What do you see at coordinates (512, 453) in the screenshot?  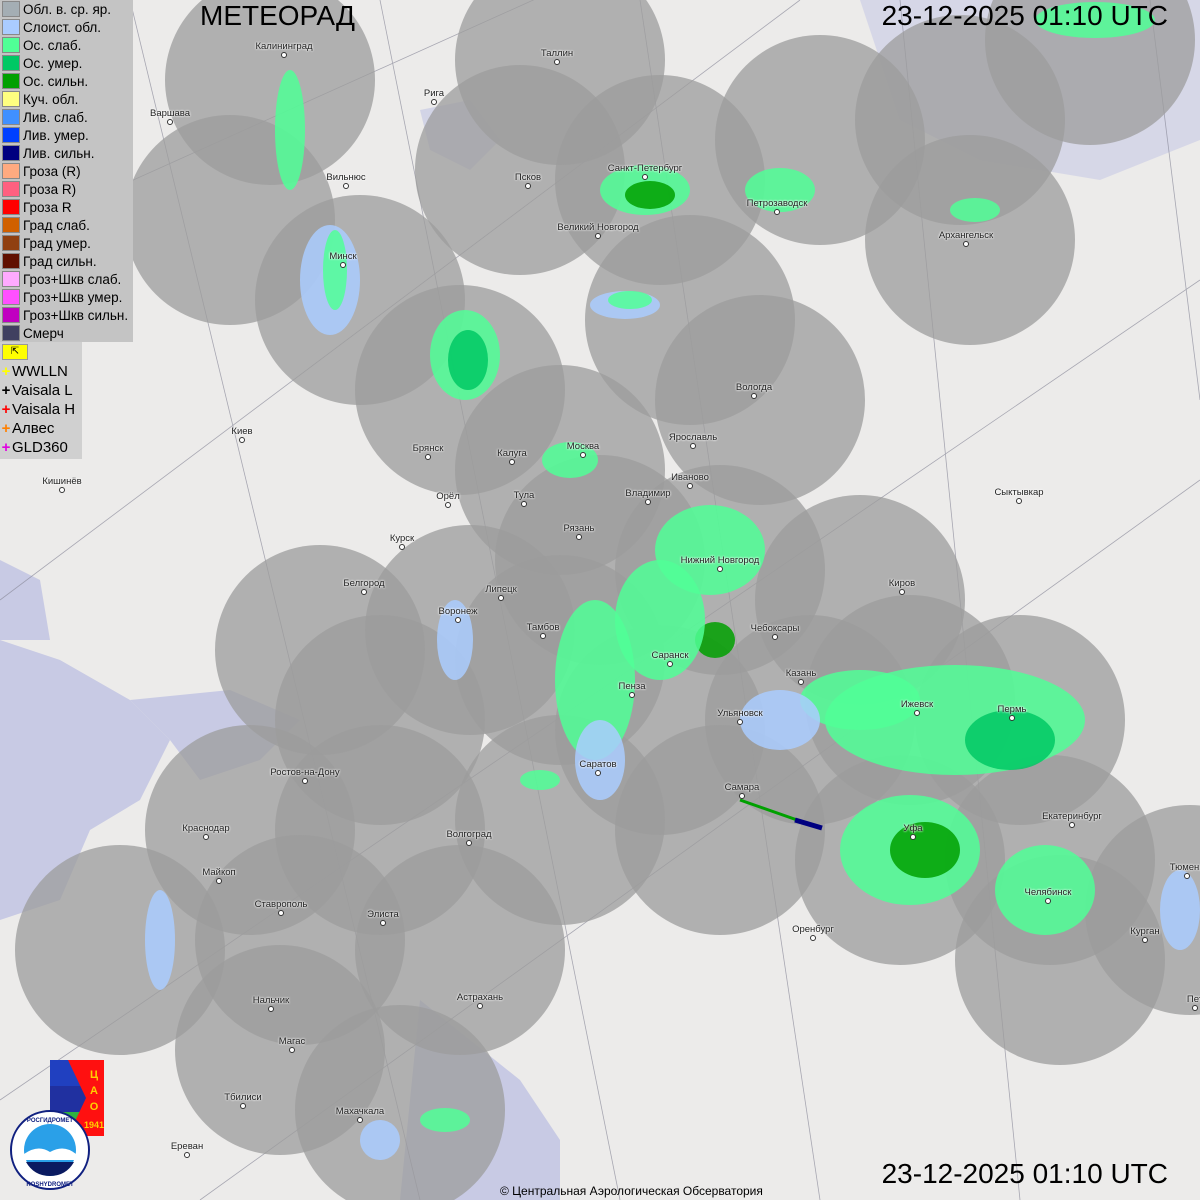 I see `city-label: Калуга` at bounding box center [512, 453].